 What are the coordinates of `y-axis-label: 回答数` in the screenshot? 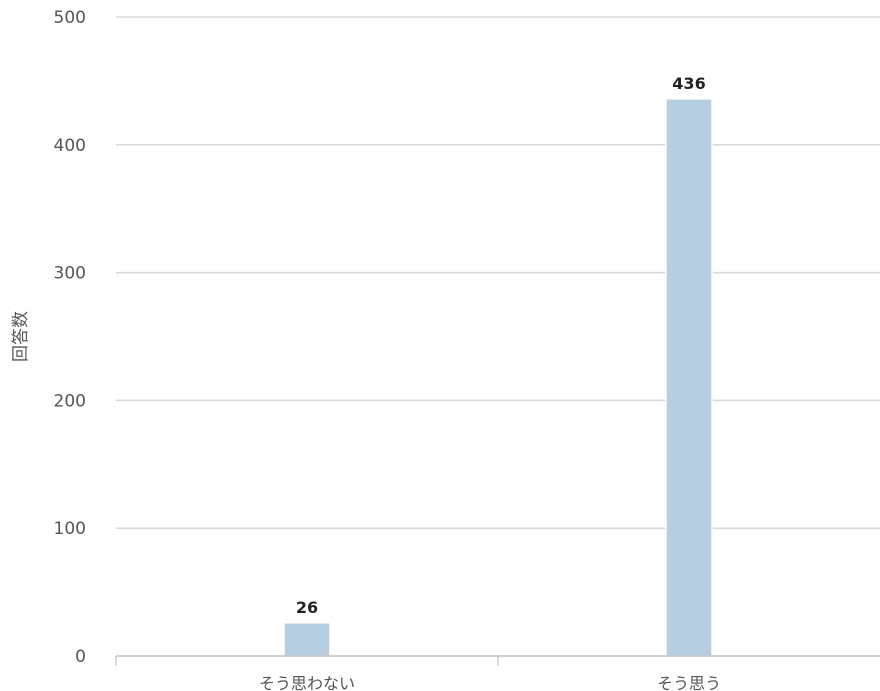 It's located at (21, 336).